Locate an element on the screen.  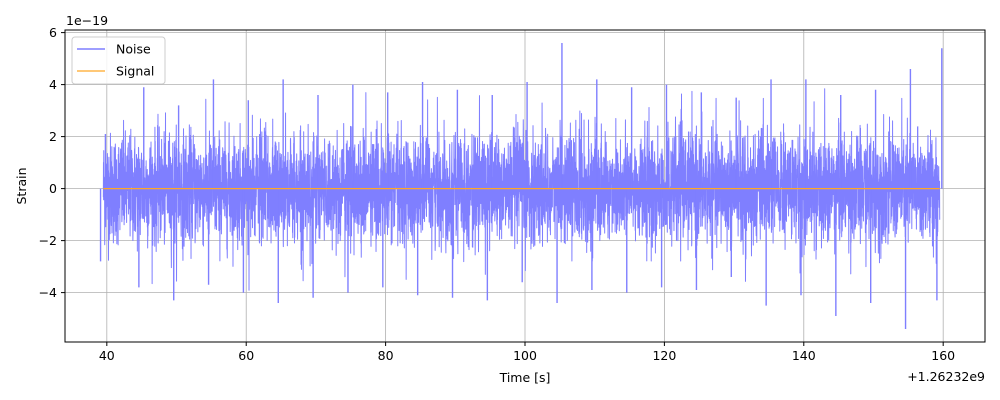
y-scale-label: 1e−19 is located at coordinates (87, 20).